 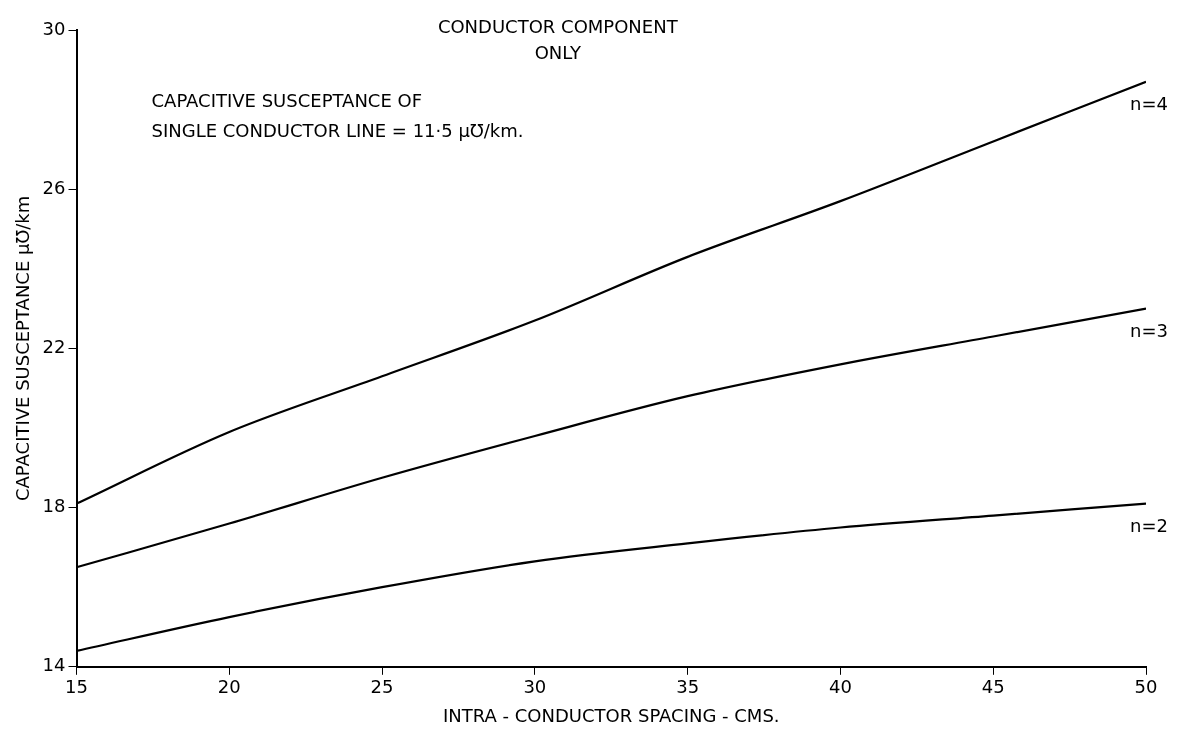 I want to click on x-tick-label: 15, so click(x=76, y=687).